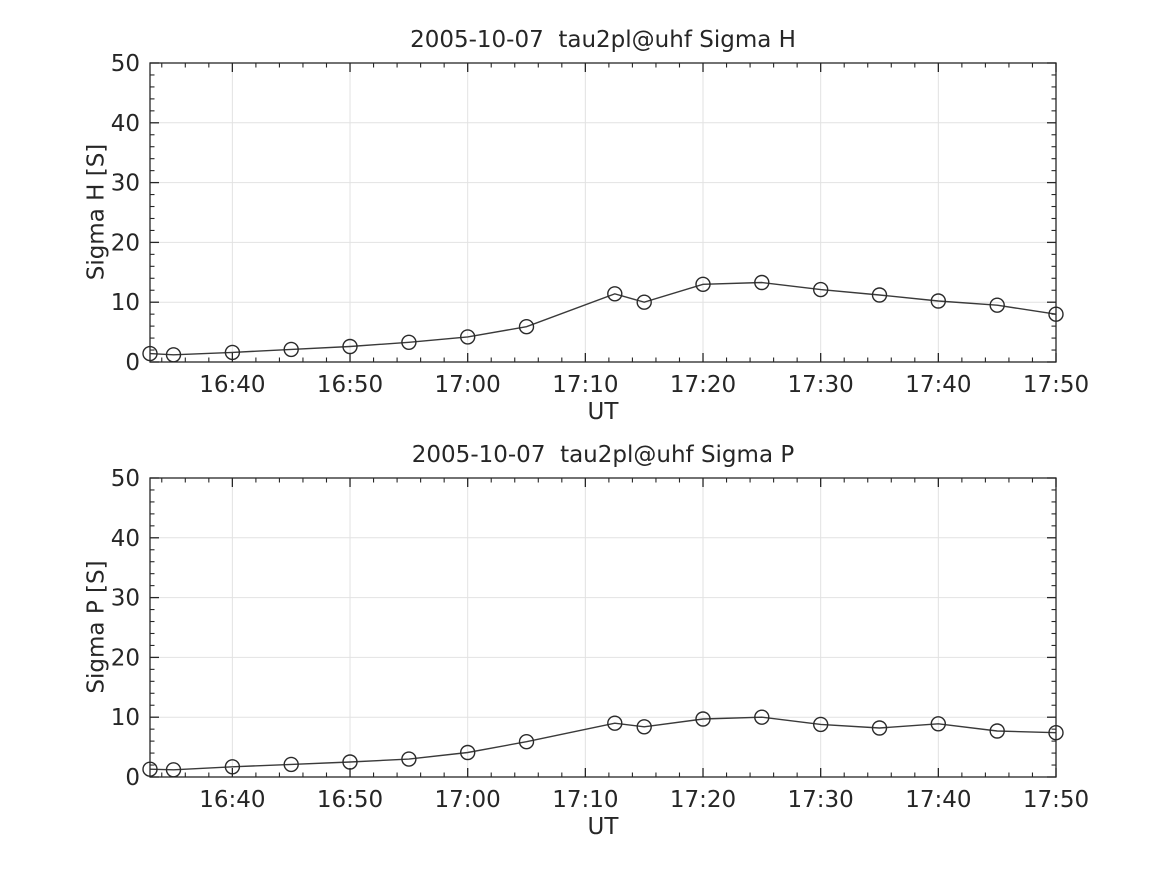 This screenshot has width=1167, height=875. I want to click on chart-title-sigma-p: 2005-10-07 tau2pl@uhf Sigma P, so click(603, 455).